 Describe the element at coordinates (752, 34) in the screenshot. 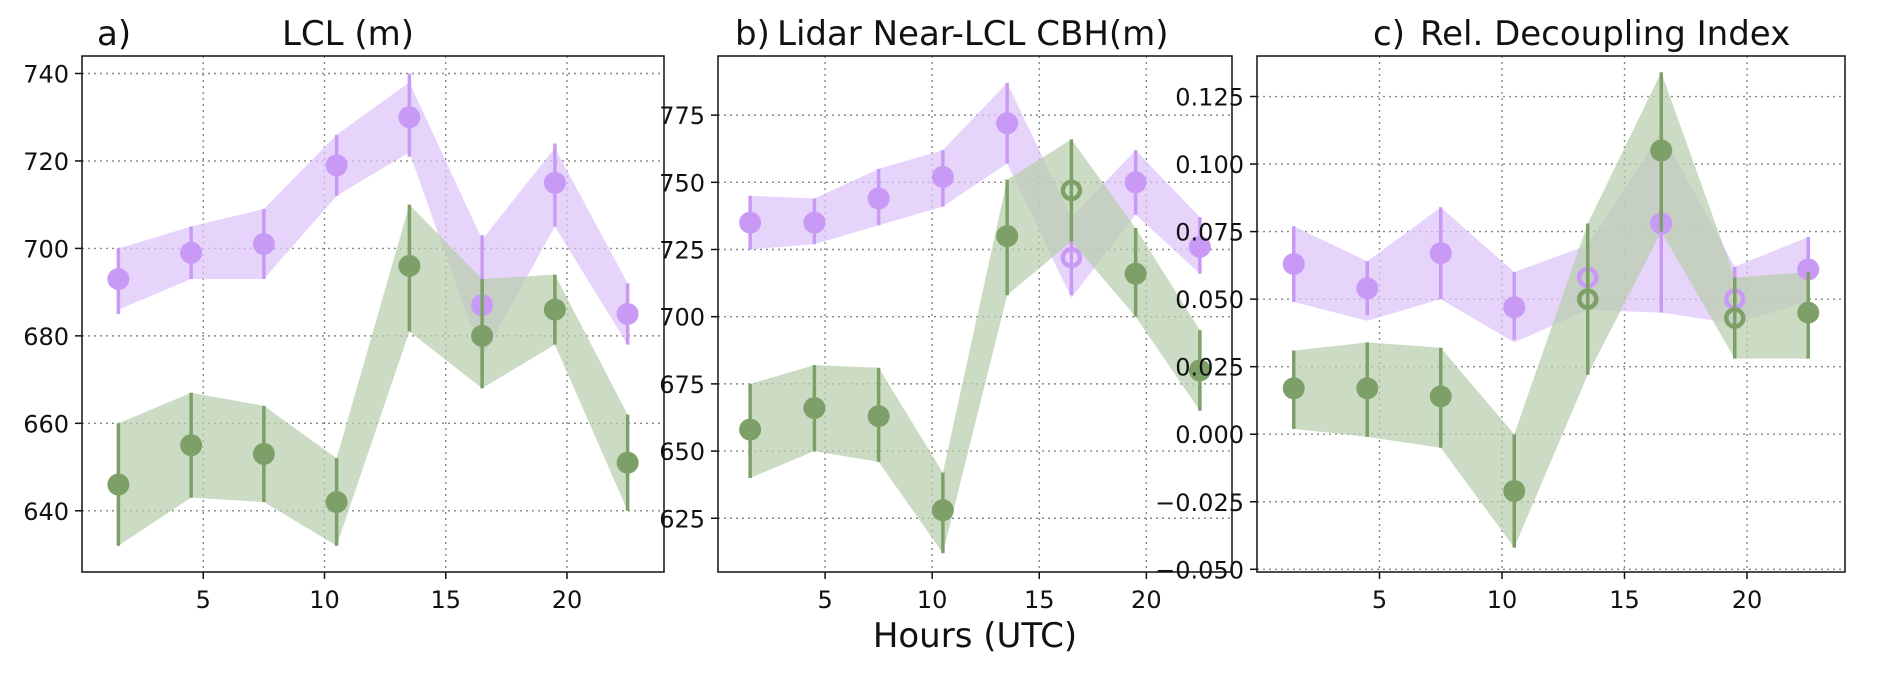

I see `panel-letter: b)` at that location.